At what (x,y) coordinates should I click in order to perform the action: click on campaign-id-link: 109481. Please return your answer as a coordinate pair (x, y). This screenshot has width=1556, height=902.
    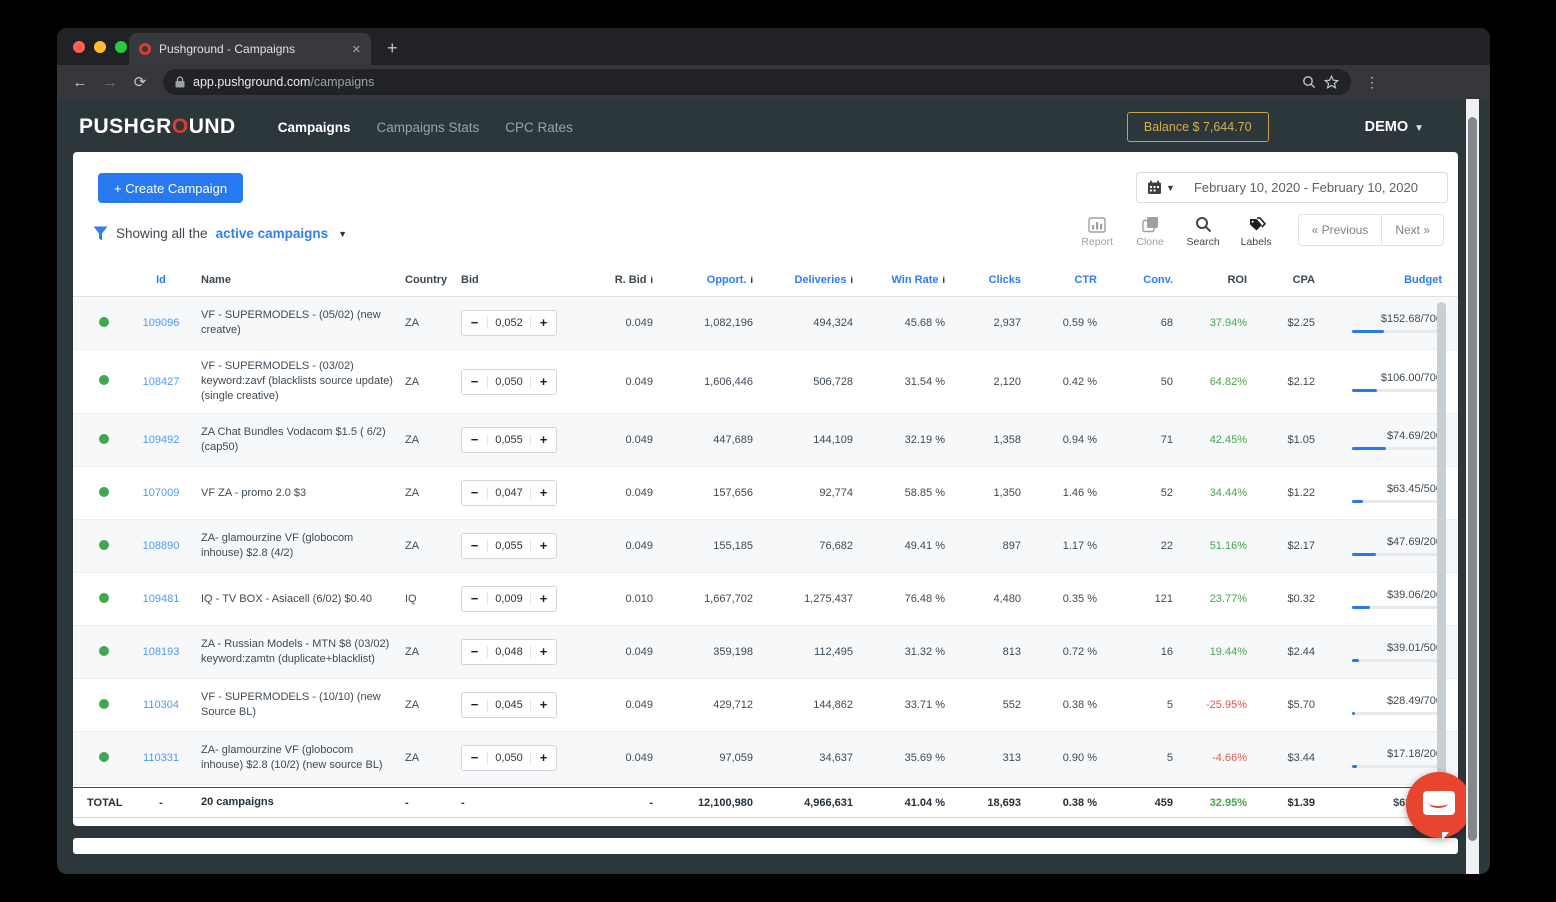
    Looking at the image, I should click on (161, 599).